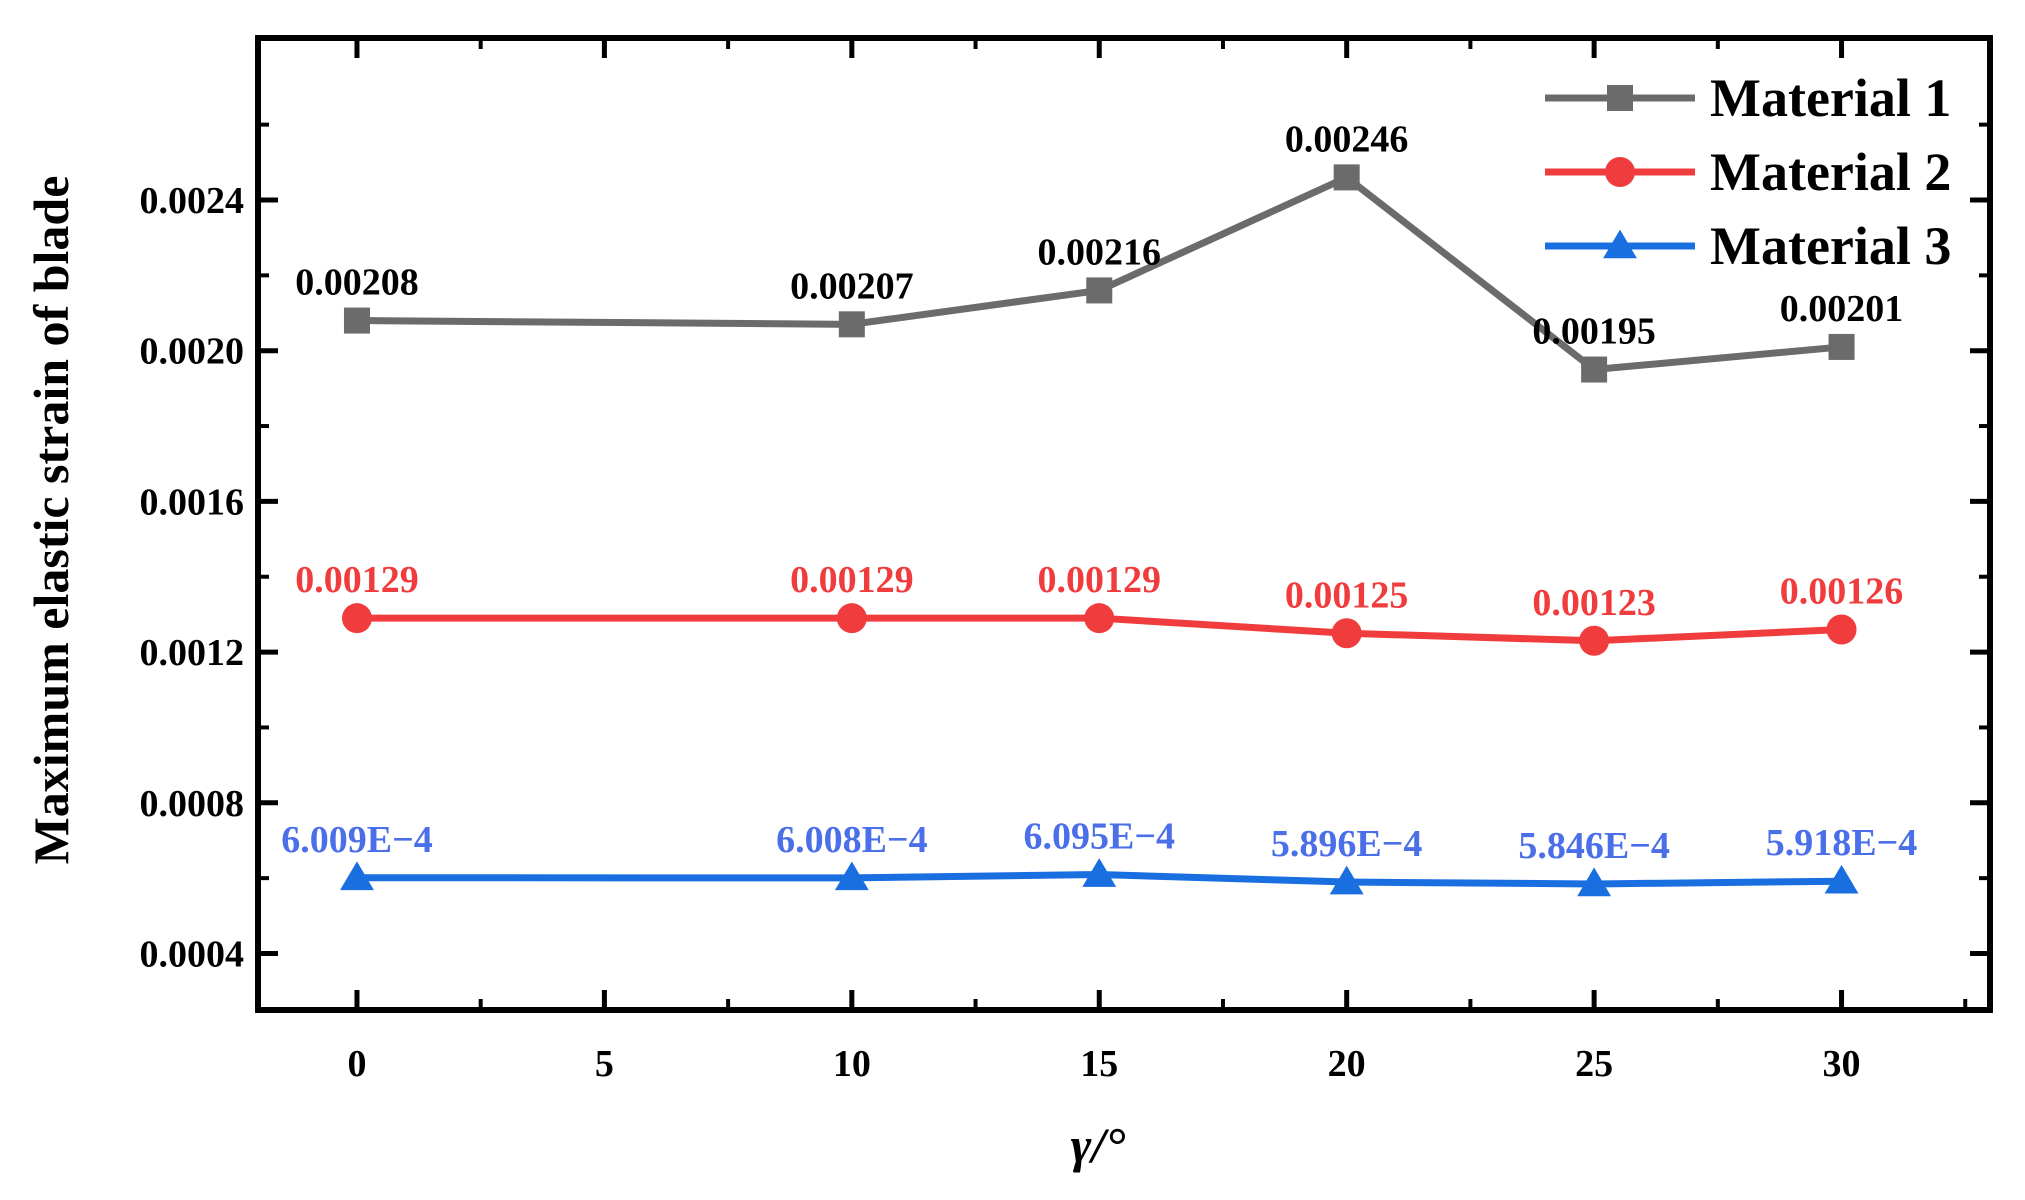  I want to click on data-label-3: 5.918E−4, so click(1842, 843).